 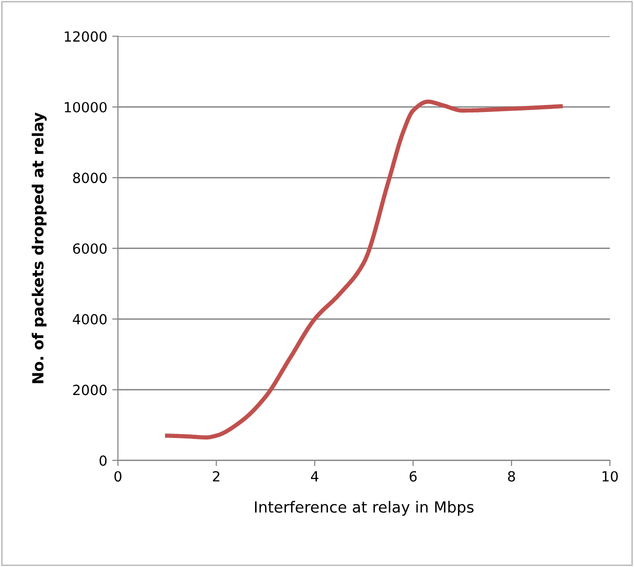 I want to click on x-tick-label: 6, so click(x=413, y=476).